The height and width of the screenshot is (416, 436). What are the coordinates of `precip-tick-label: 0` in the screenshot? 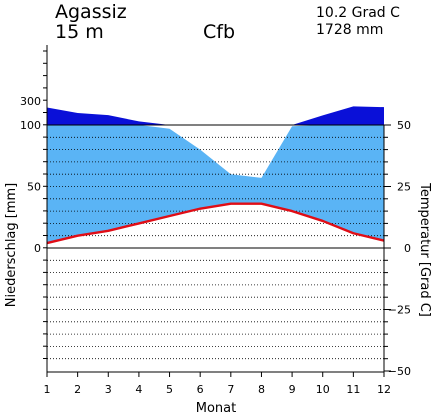 It's located at (37, 248).